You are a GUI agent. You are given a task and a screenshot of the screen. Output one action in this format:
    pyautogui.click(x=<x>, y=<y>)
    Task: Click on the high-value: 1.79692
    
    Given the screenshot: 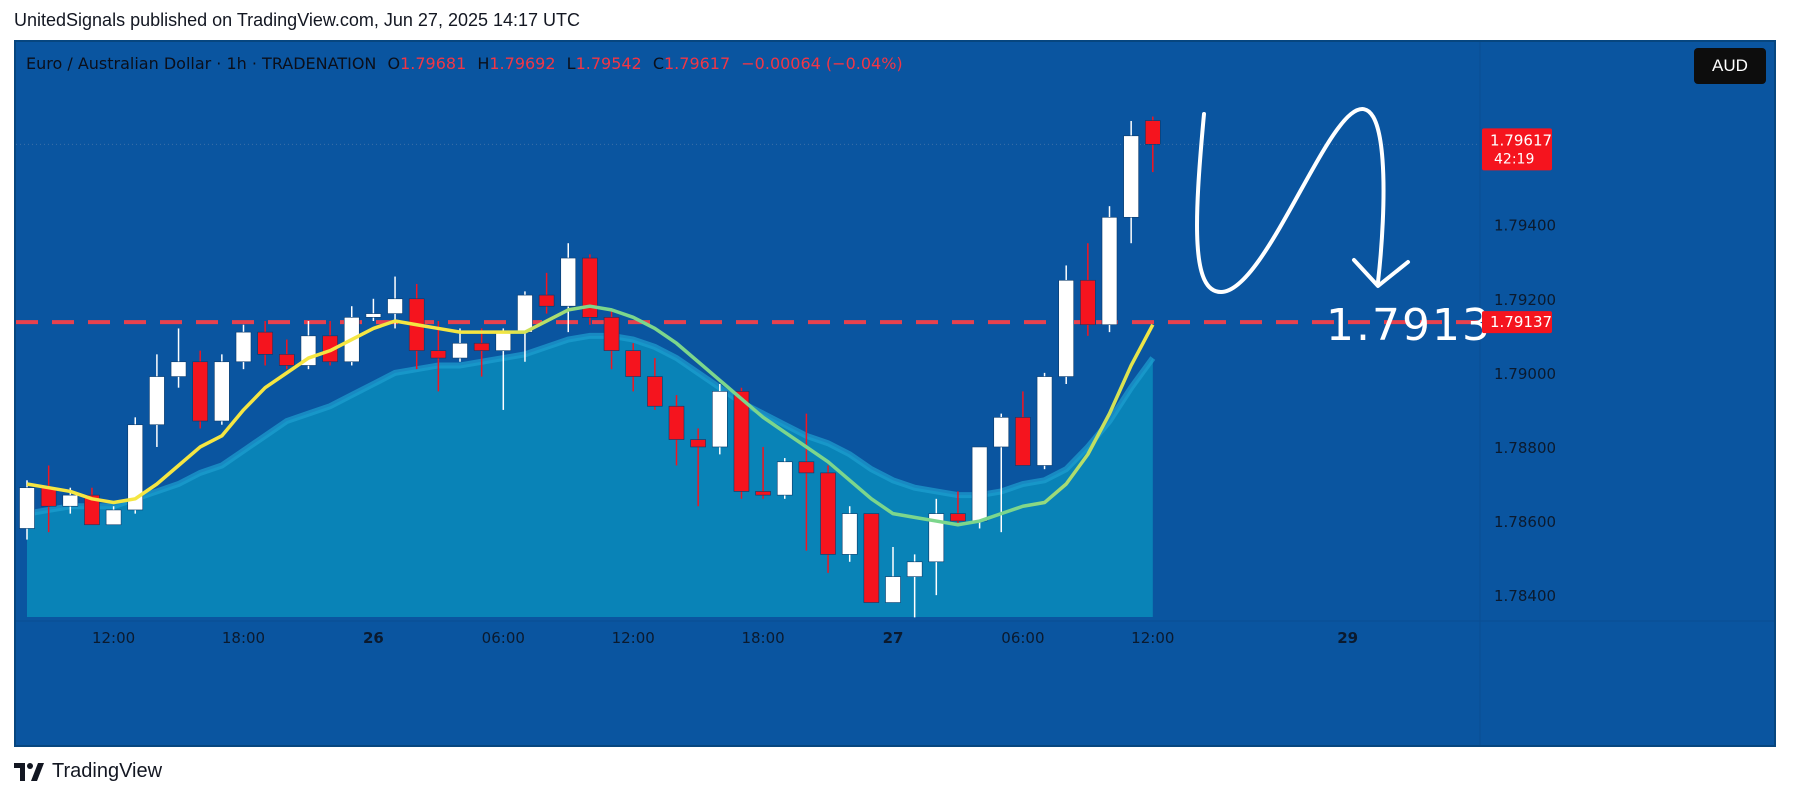 What is the action you would take?
    pyautogui.click(x=522, y=63)
    